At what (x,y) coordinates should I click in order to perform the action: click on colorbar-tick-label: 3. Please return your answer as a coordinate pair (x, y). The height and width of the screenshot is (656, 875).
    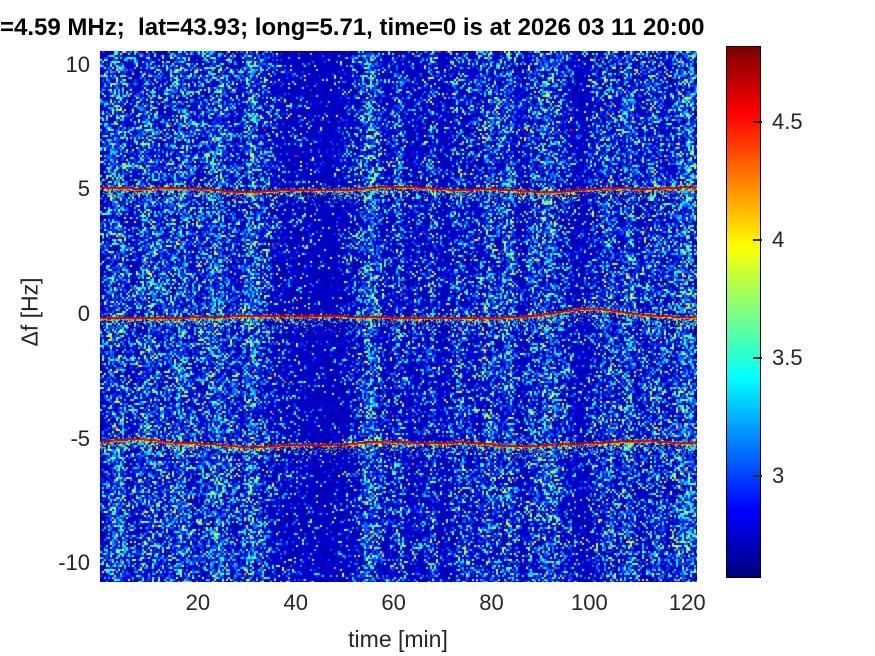
    Looking at the image, I should click on (778, 475).